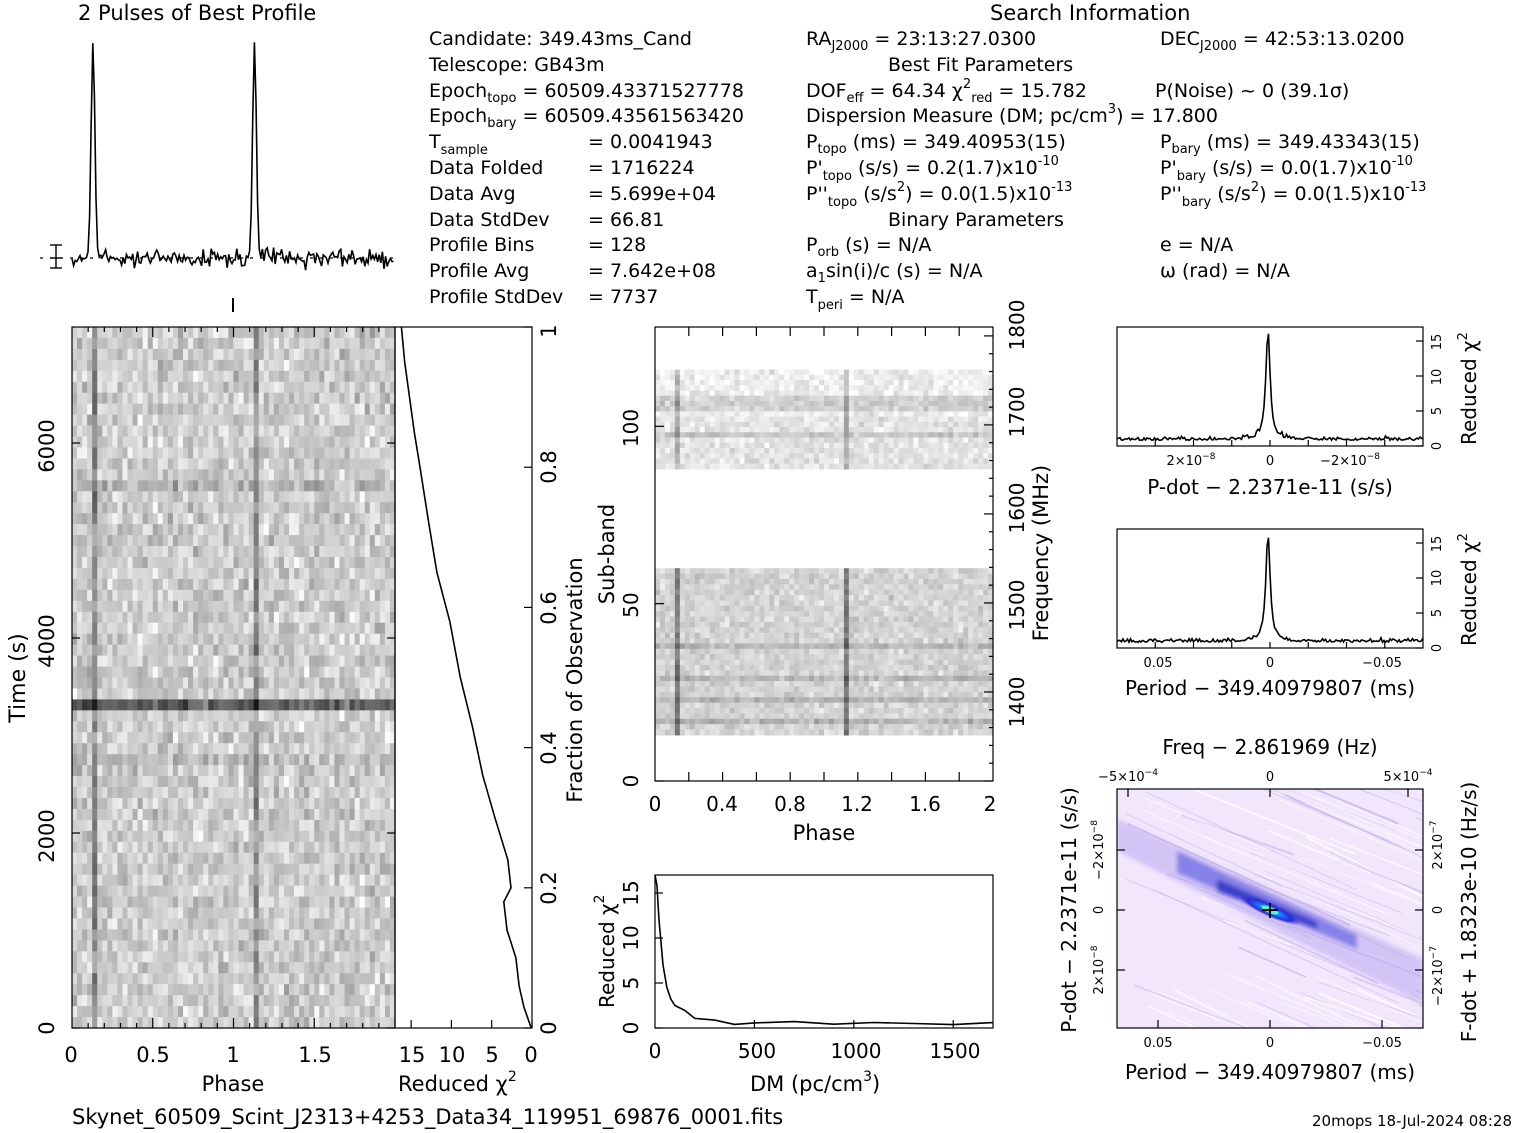 Image resolution: width=1517 pixels, height=1133 pixels. Describe the element at coordinates (1012, 114) in the screenshot. I see `dm-line: Dispersion Measure (DM; pc/cm3) = 17.800` at that location.